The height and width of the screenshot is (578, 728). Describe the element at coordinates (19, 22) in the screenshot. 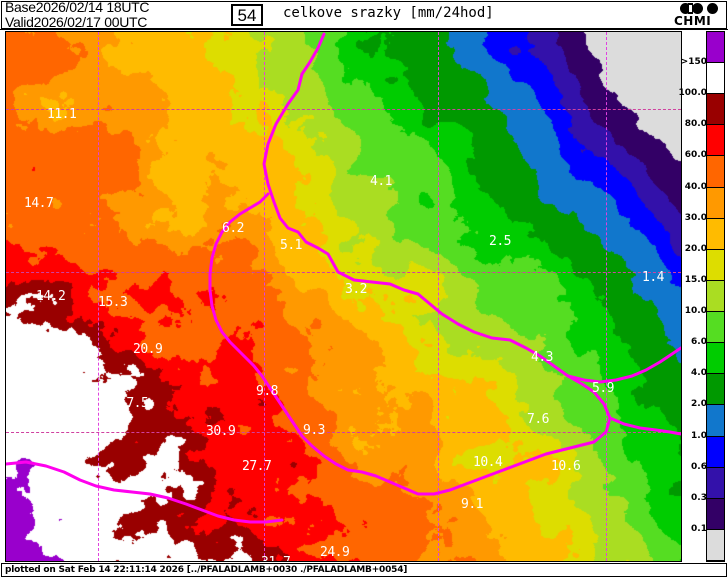

I see `valid-label: Valid` at that location.